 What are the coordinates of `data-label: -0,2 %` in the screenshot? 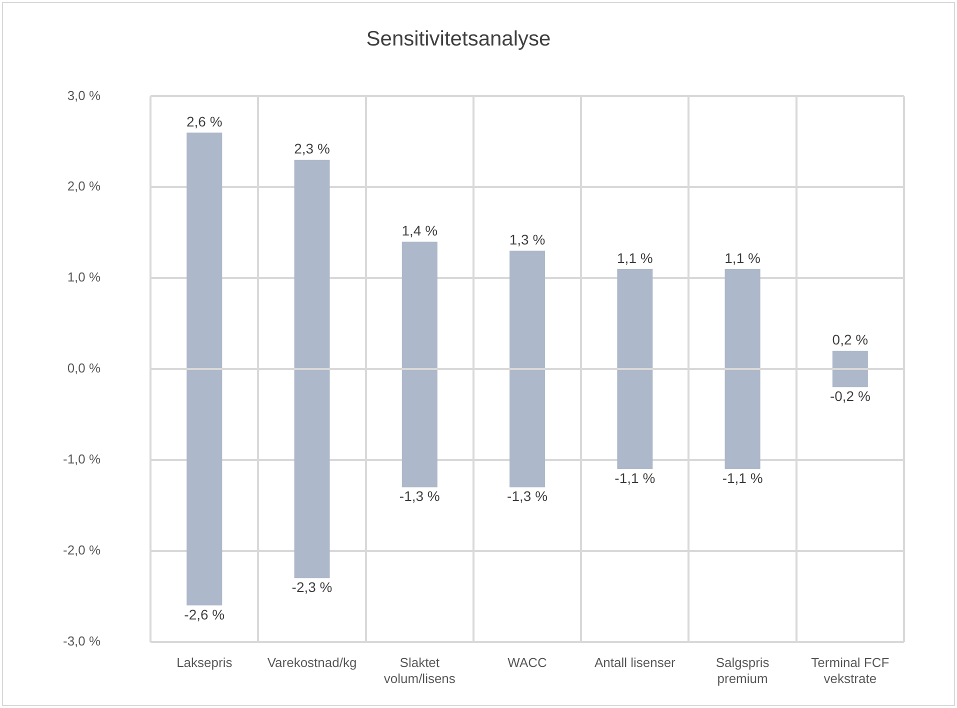 It's located at (850, 396).